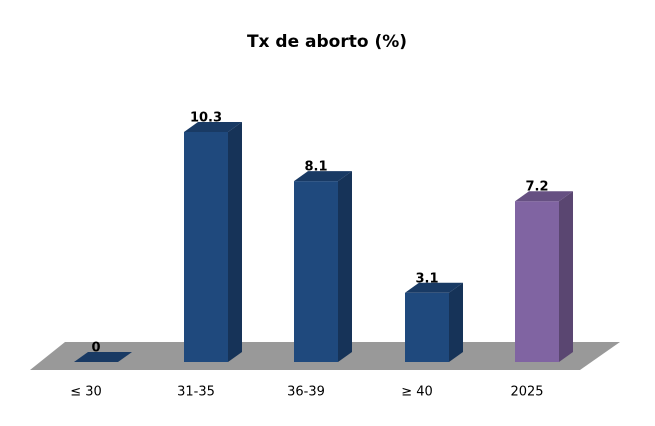 The height and width of the screenshot is (426, 655). Describe the element at coordinates (206, 118) in the screenshot. I see `value-label: 10.3` at that location.